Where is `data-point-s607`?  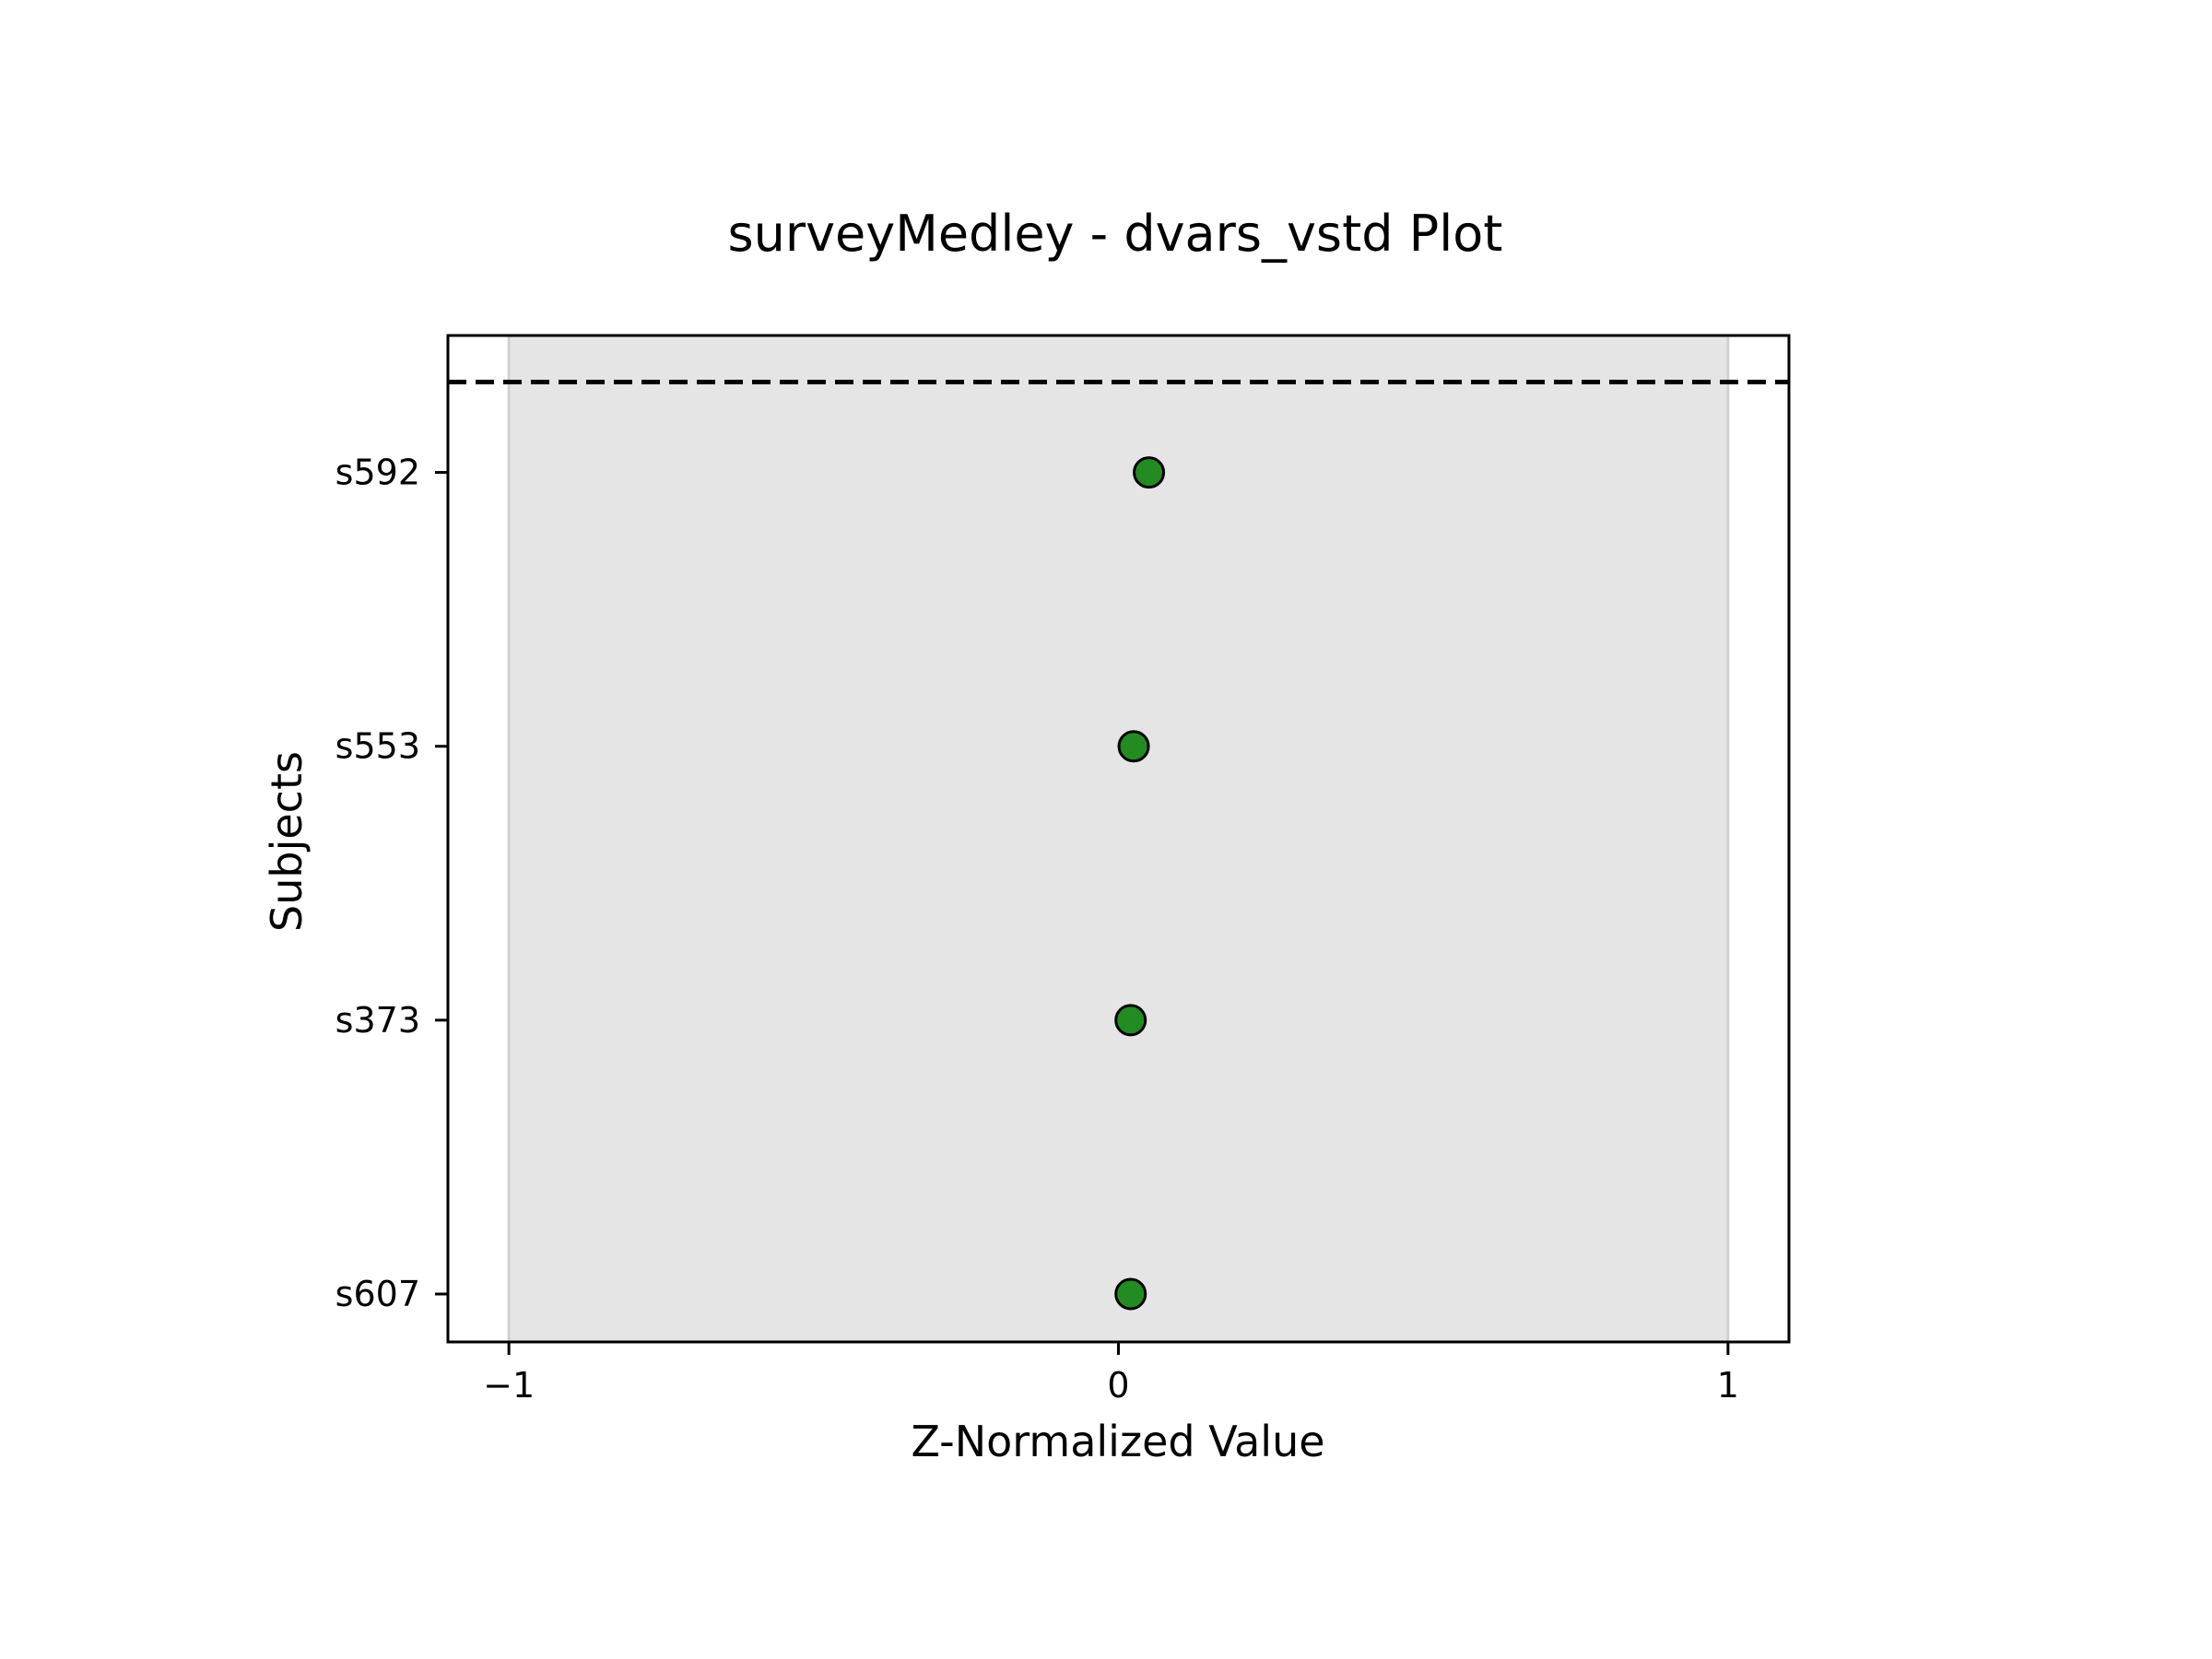 data-point-s607 is located at coordinates (1130, 1294).